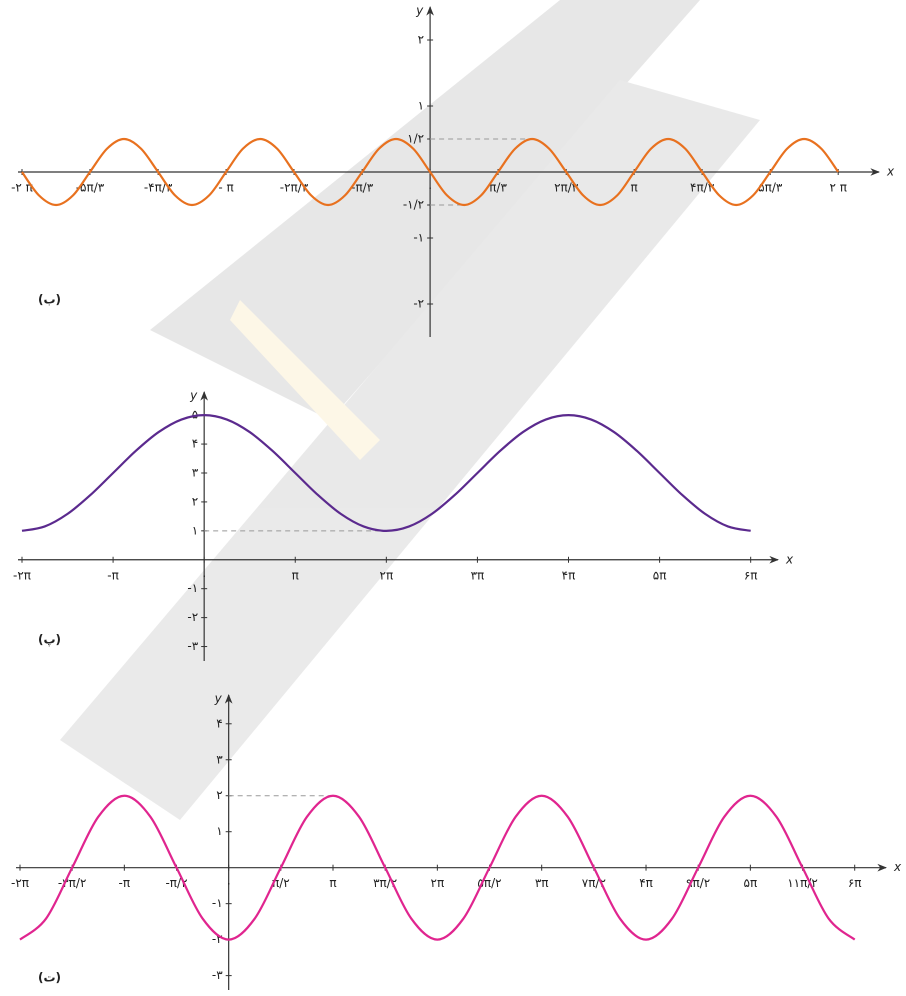 This screenshot has width=906, height=996. I want to click on y-tick-label: ۵, so click(195, 415).